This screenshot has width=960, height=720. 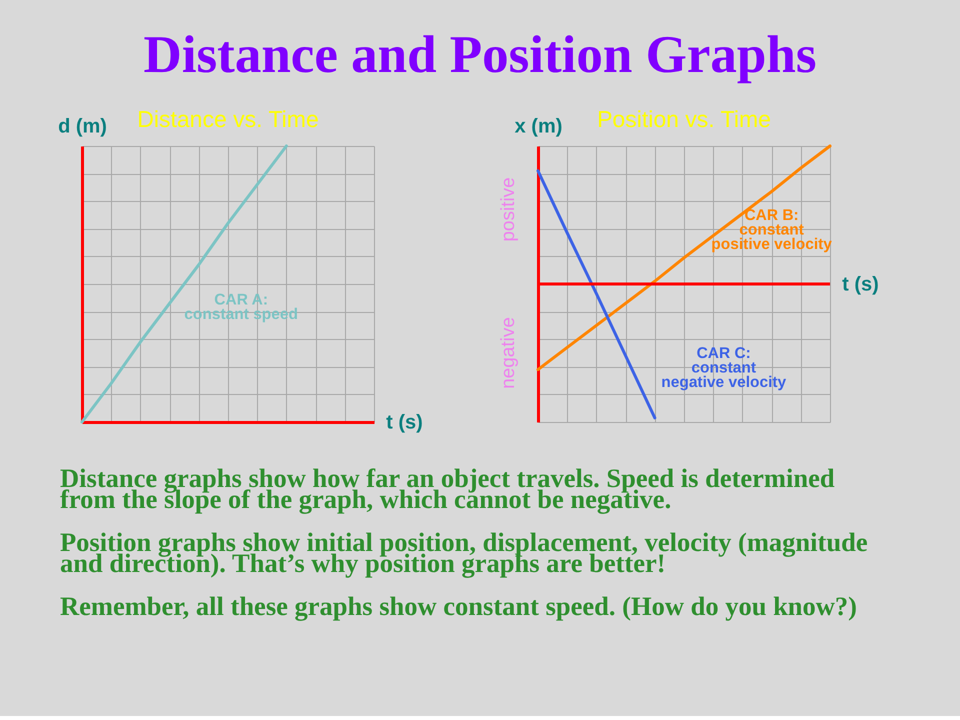 What do you see at coordinates (447, 488) in the screenshot?
I see `text: Distance graphs show how far an object travels. Speed is determined from the slope of the graph, which cannot be negative.` at bounding box center [447, 488].